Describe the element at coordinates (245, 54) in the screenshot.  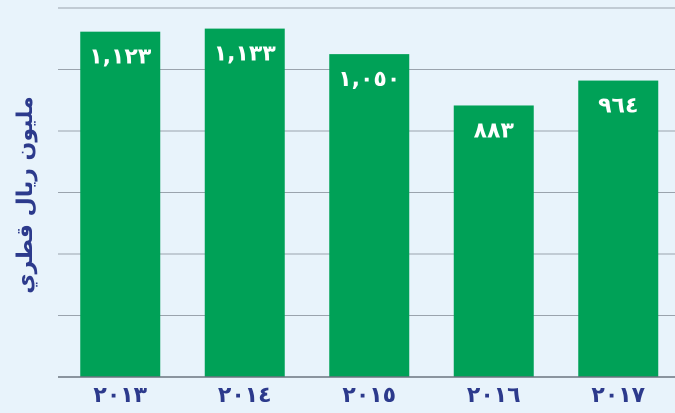
I see `value-label: ١,١٣٣` at that location.